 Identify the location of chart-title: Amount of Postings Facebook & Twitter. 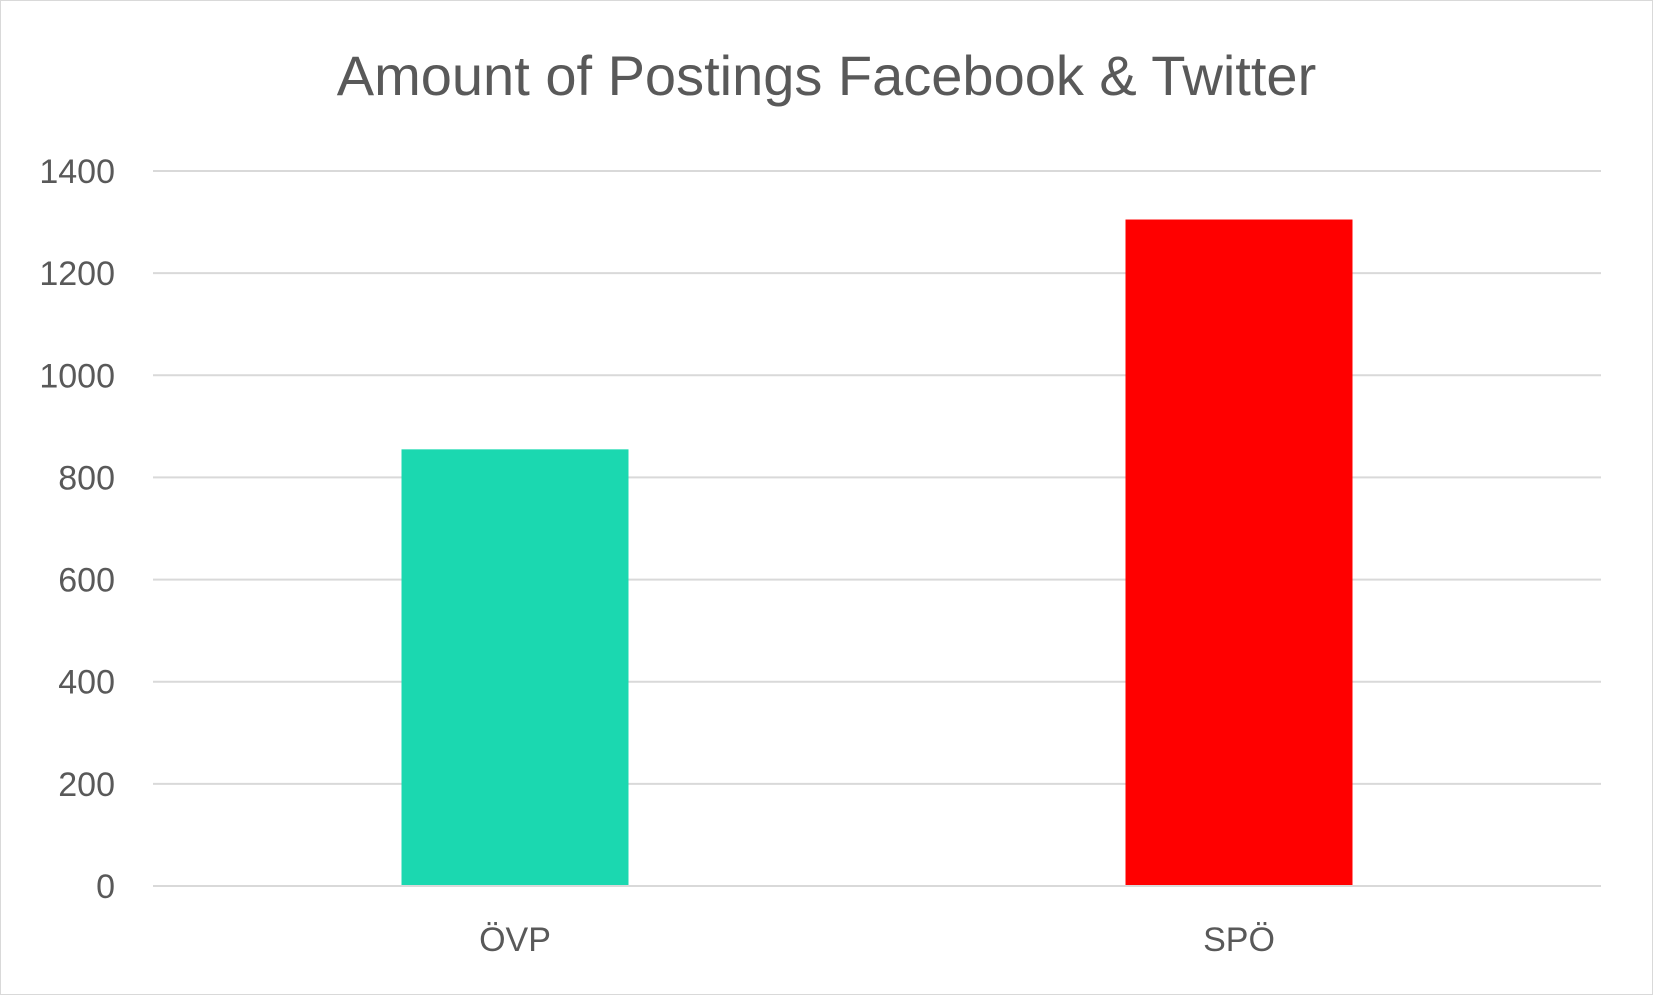
(826, 75).